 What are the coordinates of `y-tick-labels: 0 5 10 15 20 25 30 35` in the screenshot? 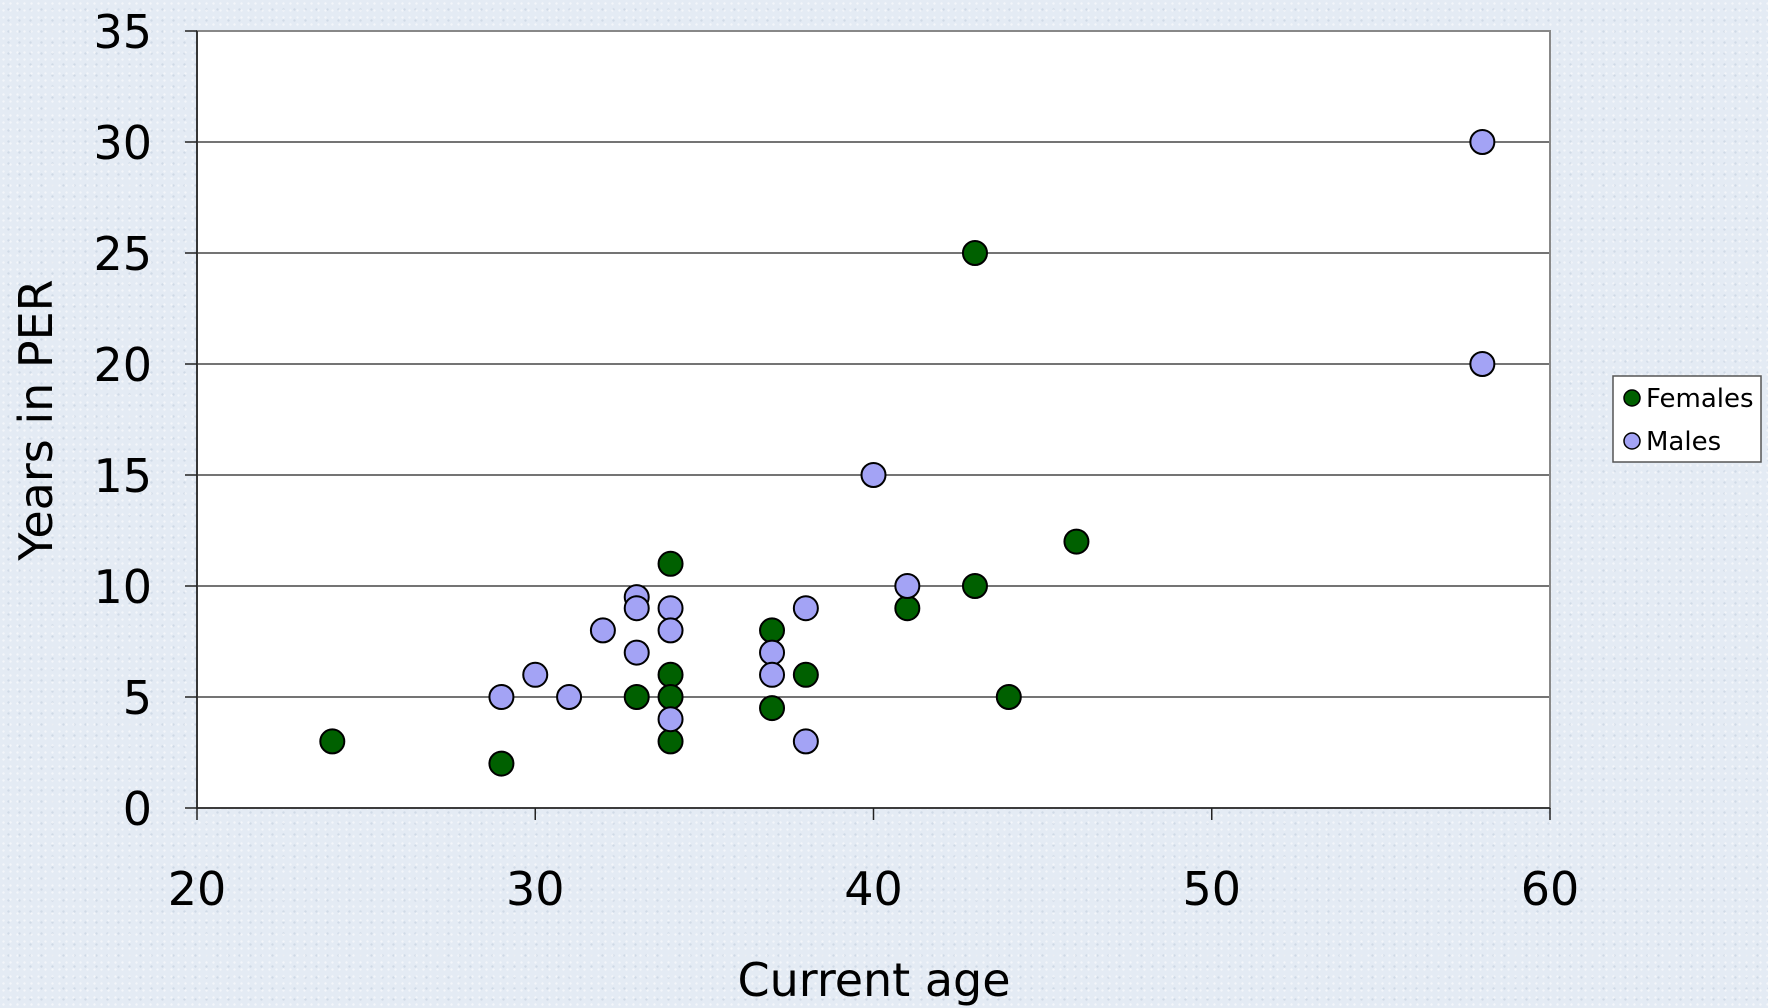 It's located at (122, 420).